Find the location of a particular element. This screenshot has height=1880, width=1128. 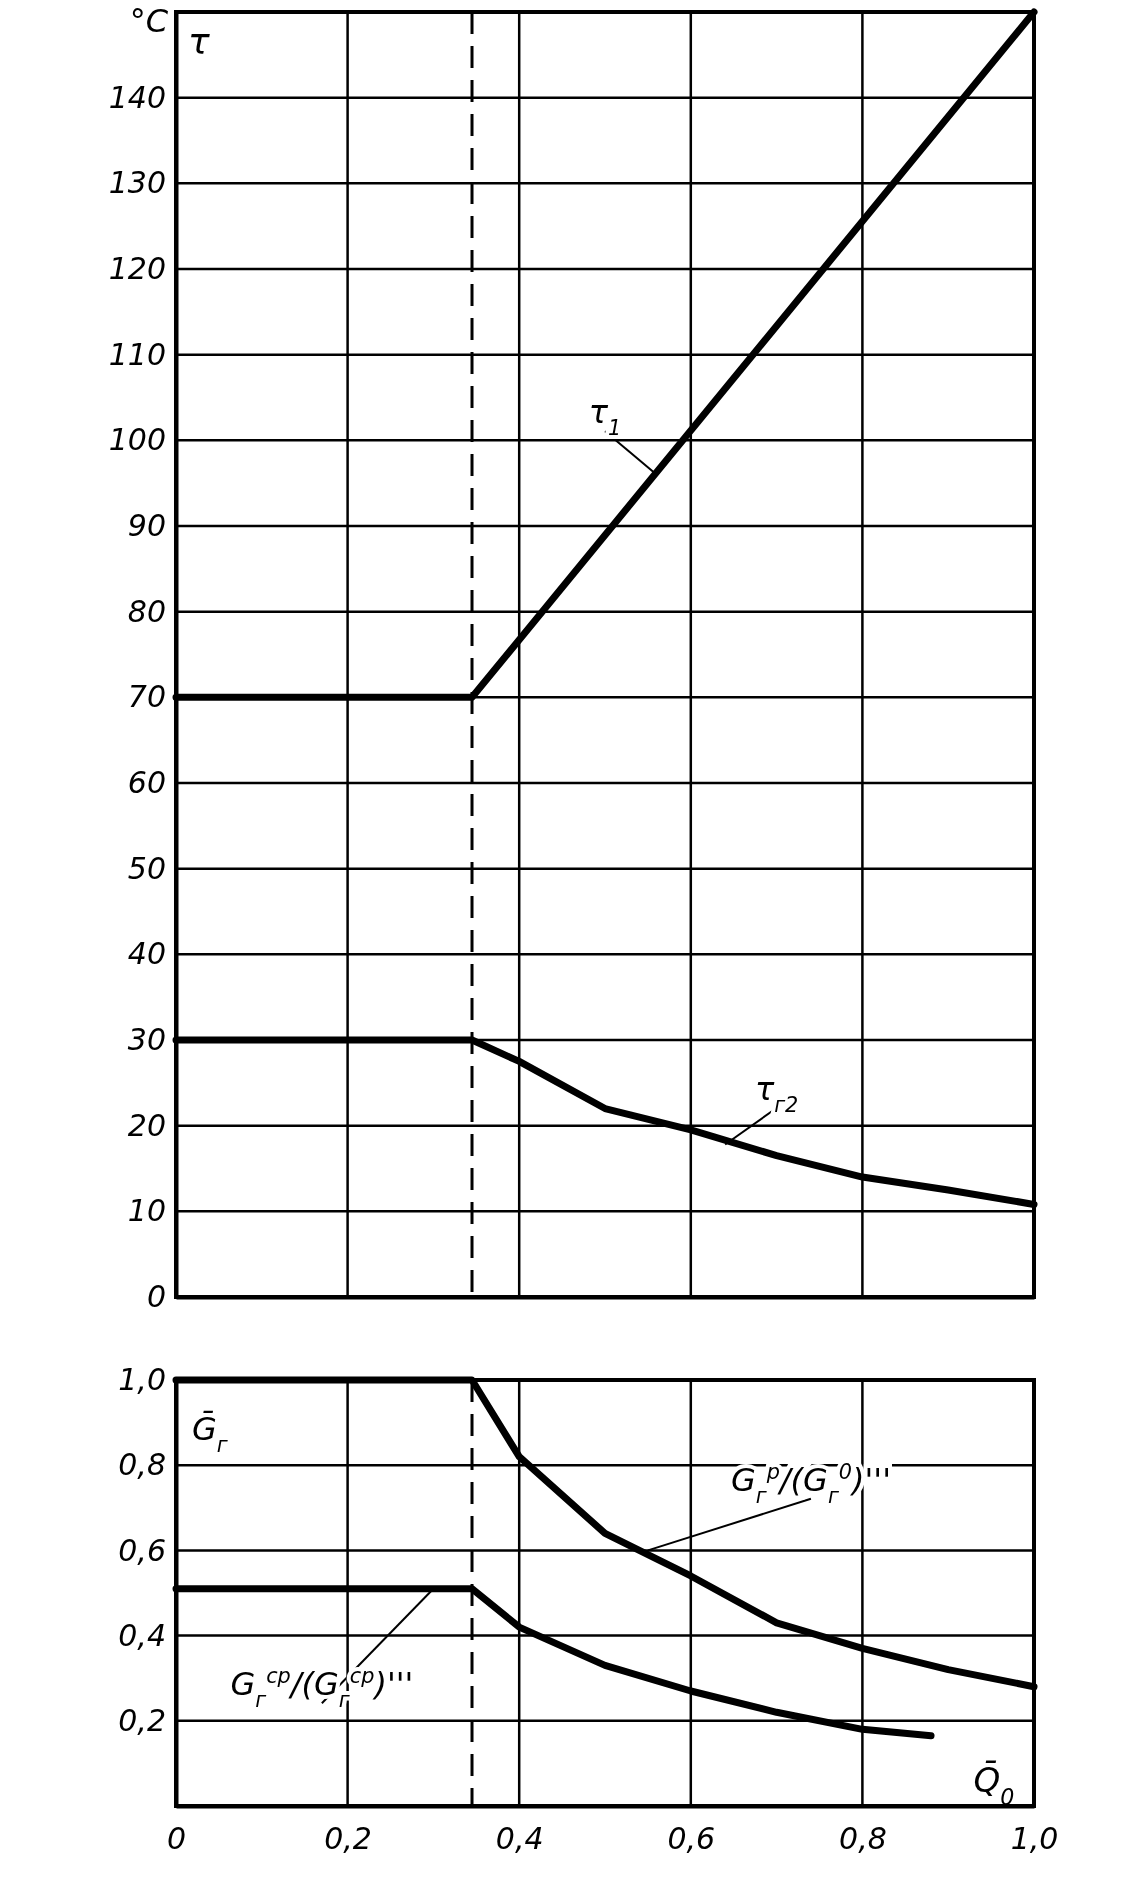

y-tick-label: 40 is located at coordinates (146, 954).